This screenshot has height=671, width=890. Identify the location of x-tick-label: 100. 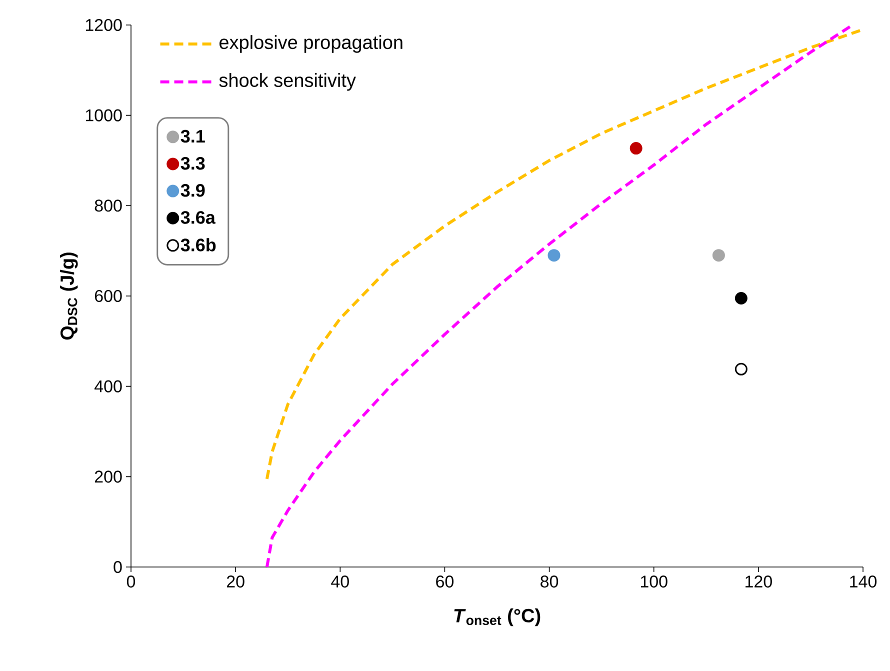
(654, 582).